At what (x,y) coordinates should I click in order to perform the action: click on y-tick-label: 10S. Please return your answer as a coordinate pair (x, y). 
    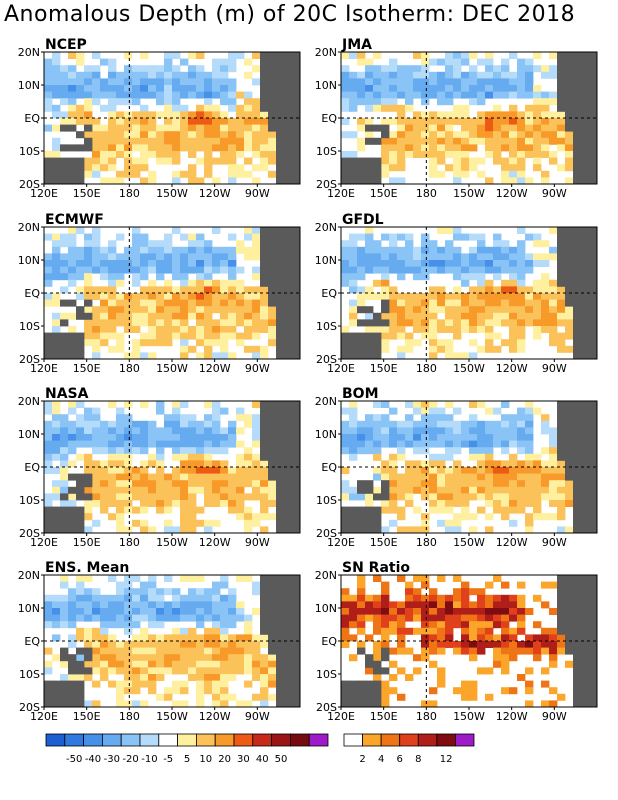
    Looking at the image, I should click on (29, 326).